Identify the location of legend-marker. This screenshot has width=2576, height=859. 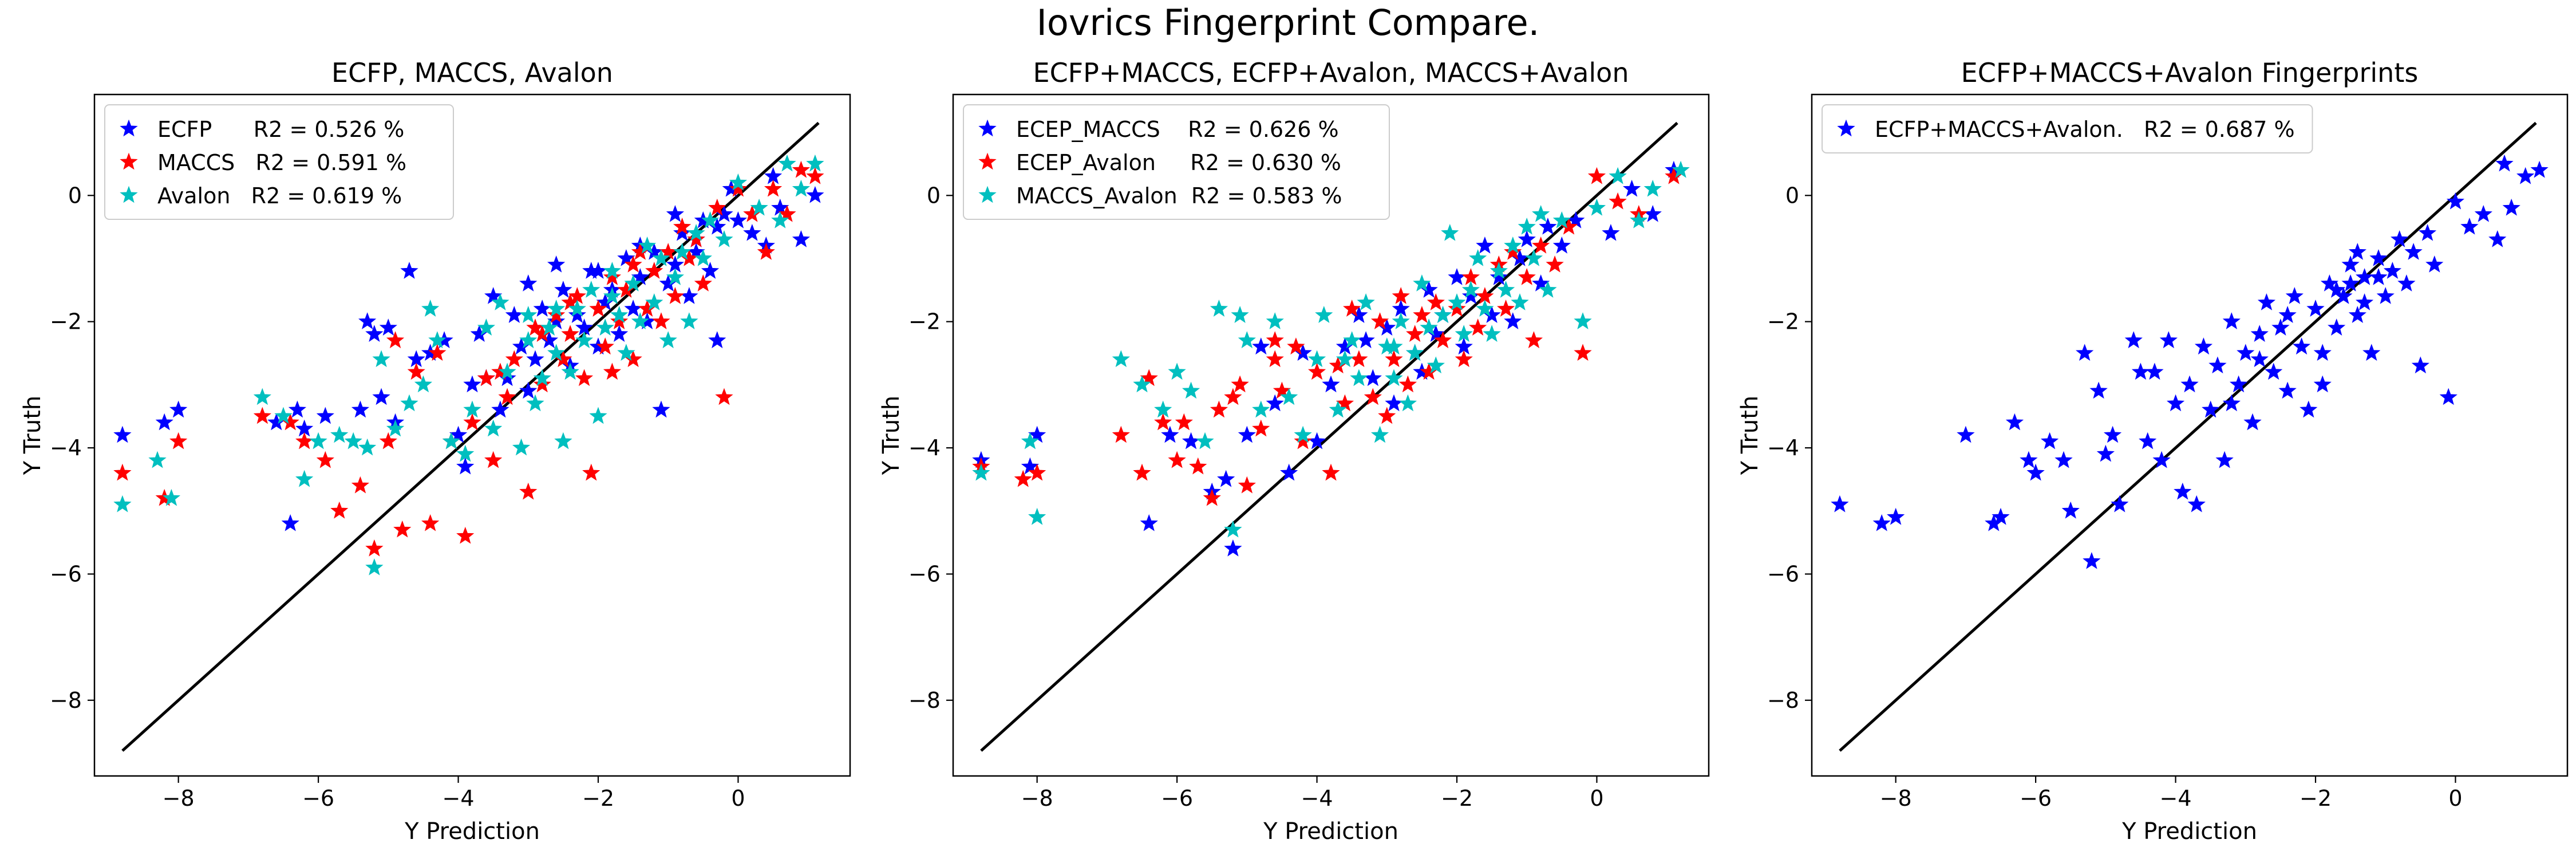
(129, 161).